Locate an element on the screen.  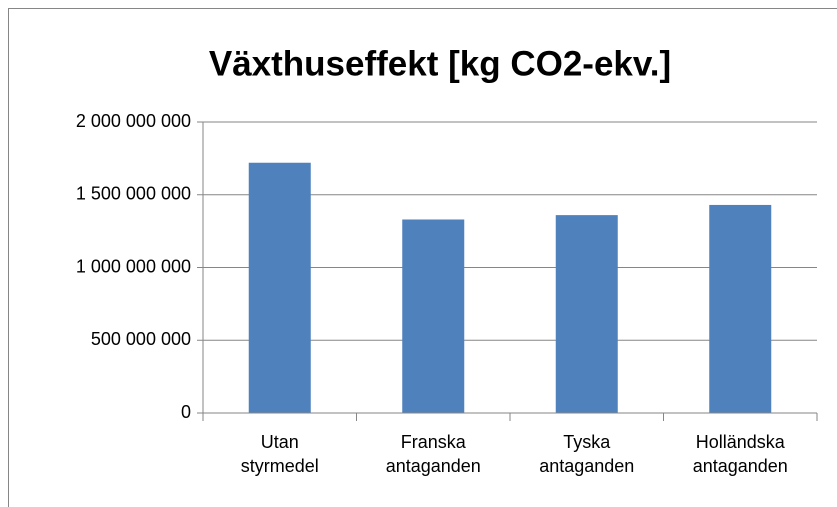
chart-title: Växthuseffekt [kg CO2-ekv.] is located at coordinates (440, 63).